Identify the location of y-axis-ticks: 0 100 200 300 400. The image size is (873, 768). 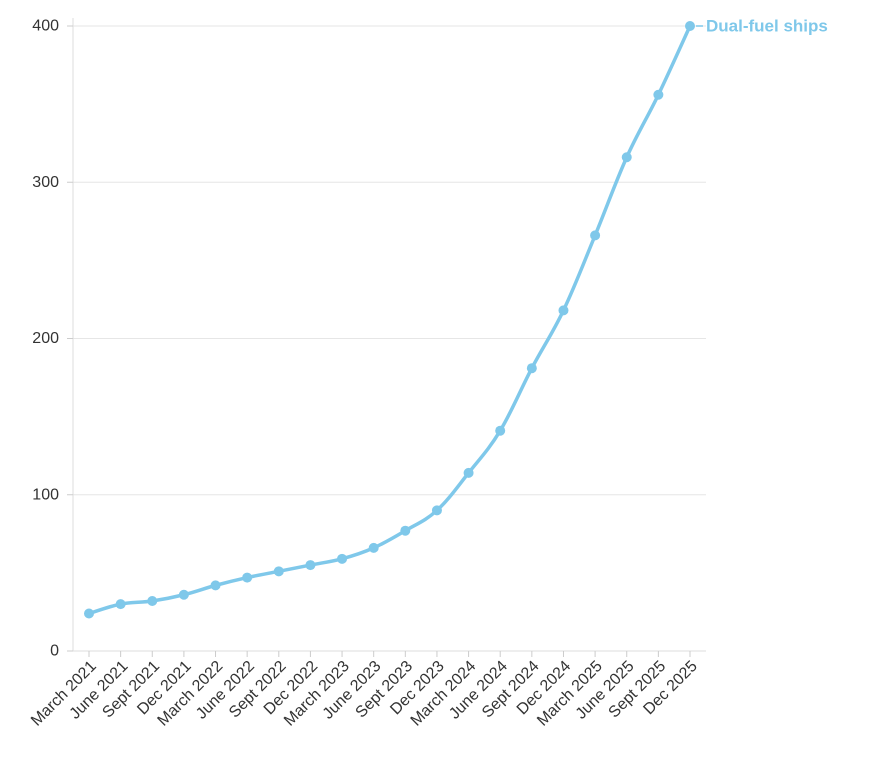
(52, 339).